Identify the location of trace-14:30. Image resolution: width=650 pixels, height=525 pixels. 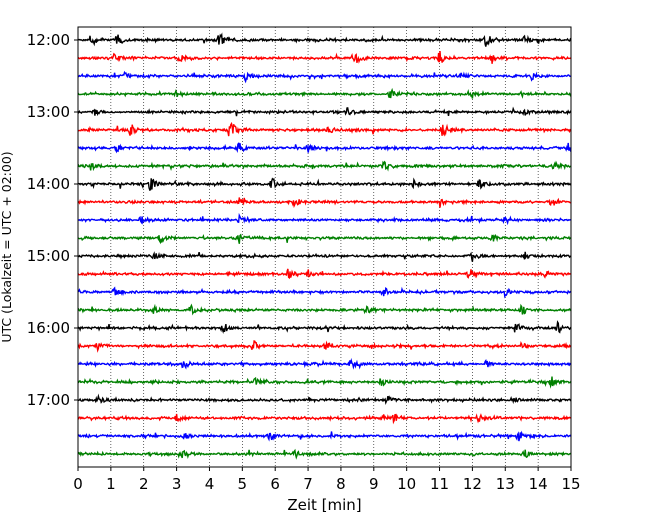
(325, 219).